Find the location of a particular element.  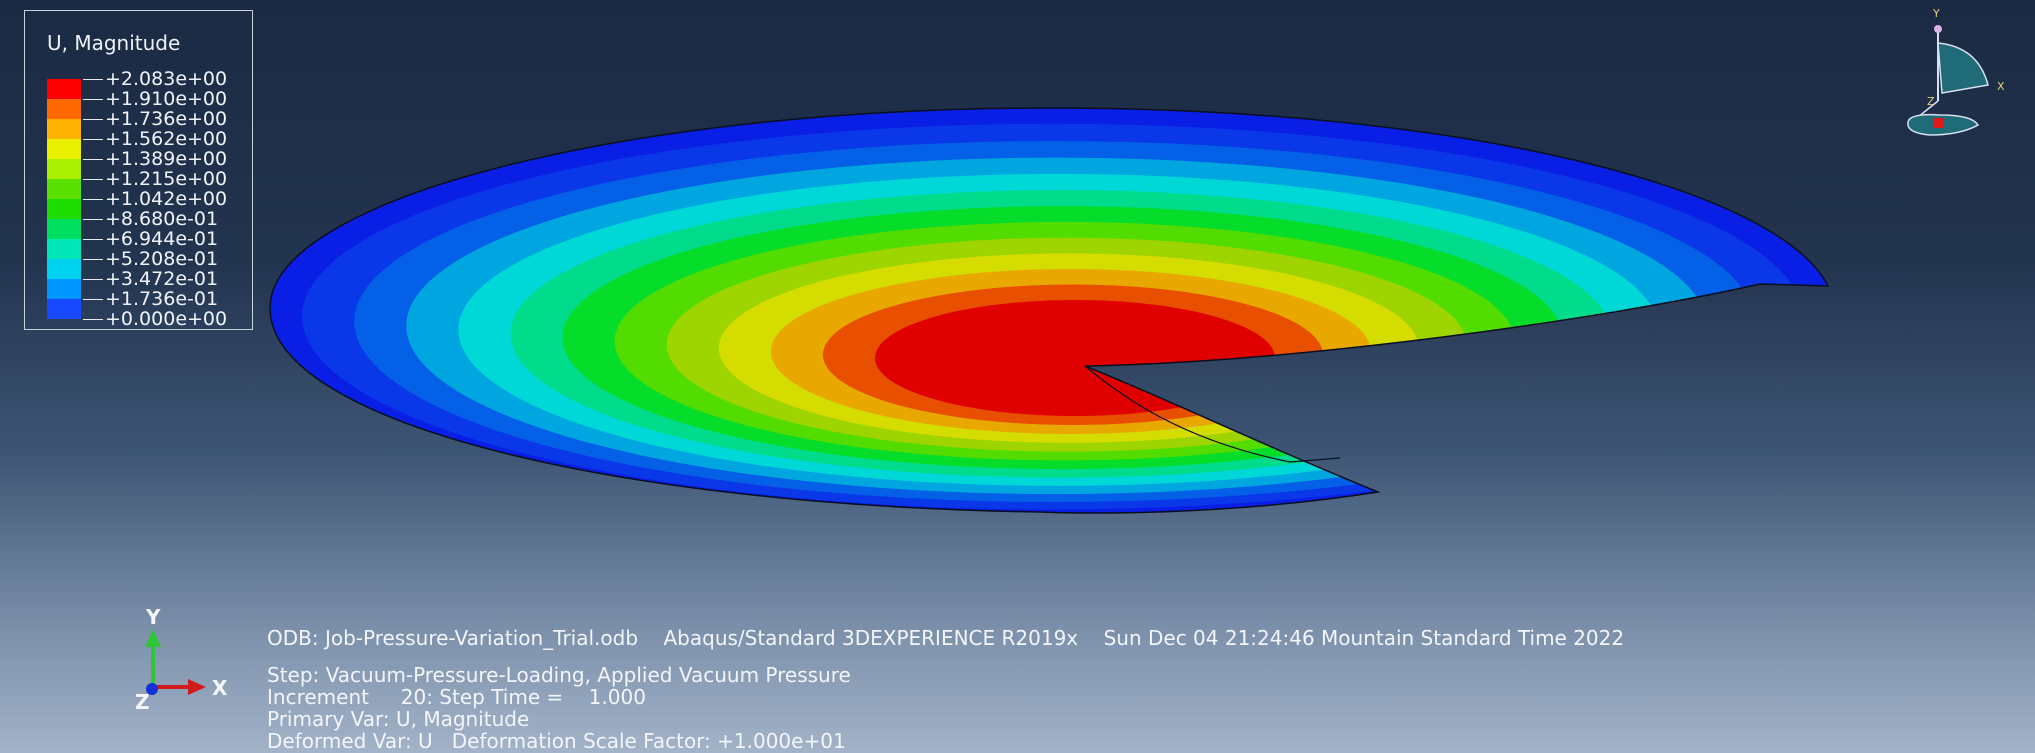

legend-value: +3.472e-01 is located at coordinates (162, 279).